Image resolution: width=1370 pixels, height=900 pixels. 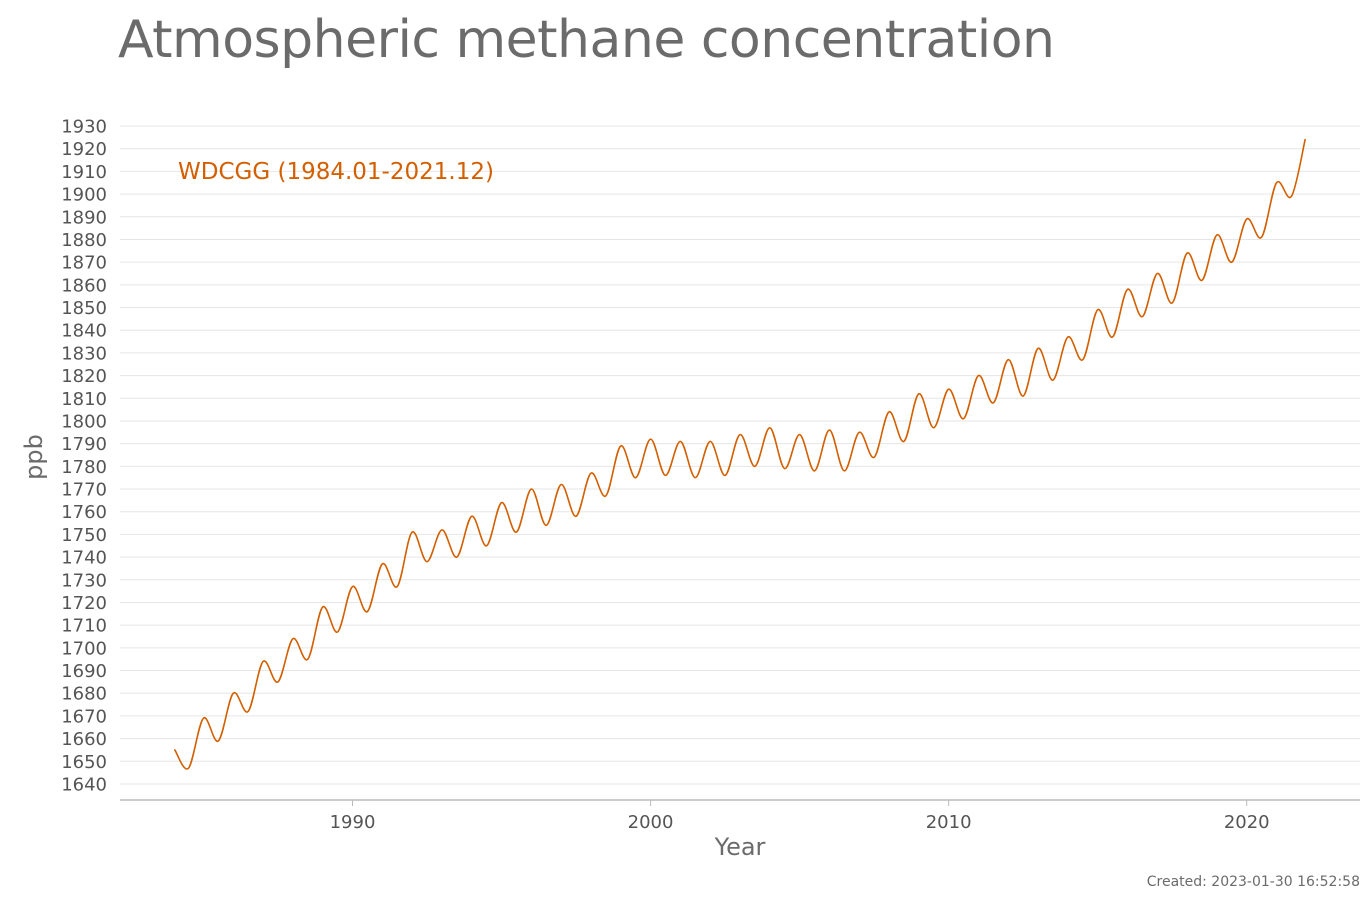 I want to click on y-tick-label: 1700, so click(x=84, y=648).